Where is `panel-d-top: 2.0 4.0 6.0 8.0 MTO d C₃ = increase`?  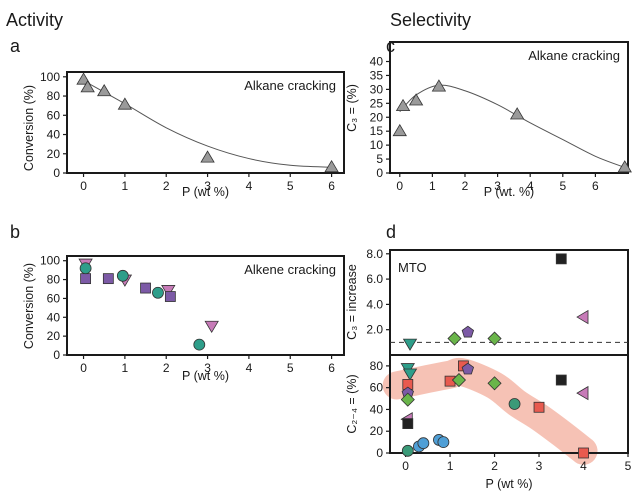 panel-d-top: 2.0 4.0 6.0 8.0 MTO d C₃ = increase is located at coordinates (487, 289).